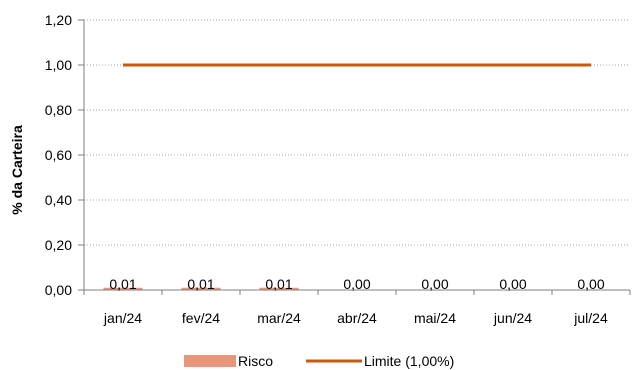 Image resolution: width=640 pixels, height=370 pixels. What do you see at coordinates (58, 110) in the screenshot?
I see `y-tick-label: 0,80` at bounding box center [58, 110].